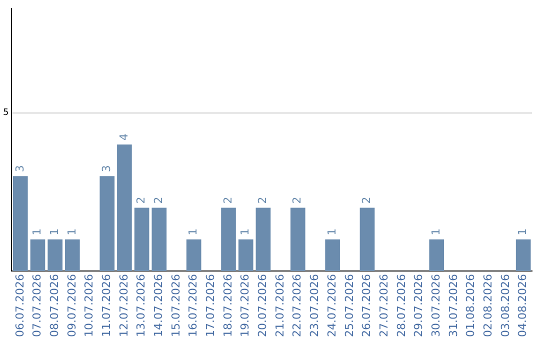  Describe the element at coordinates (401, 306) in the screenshot. I see `x-tick-label: 28.07.2026` at that location.